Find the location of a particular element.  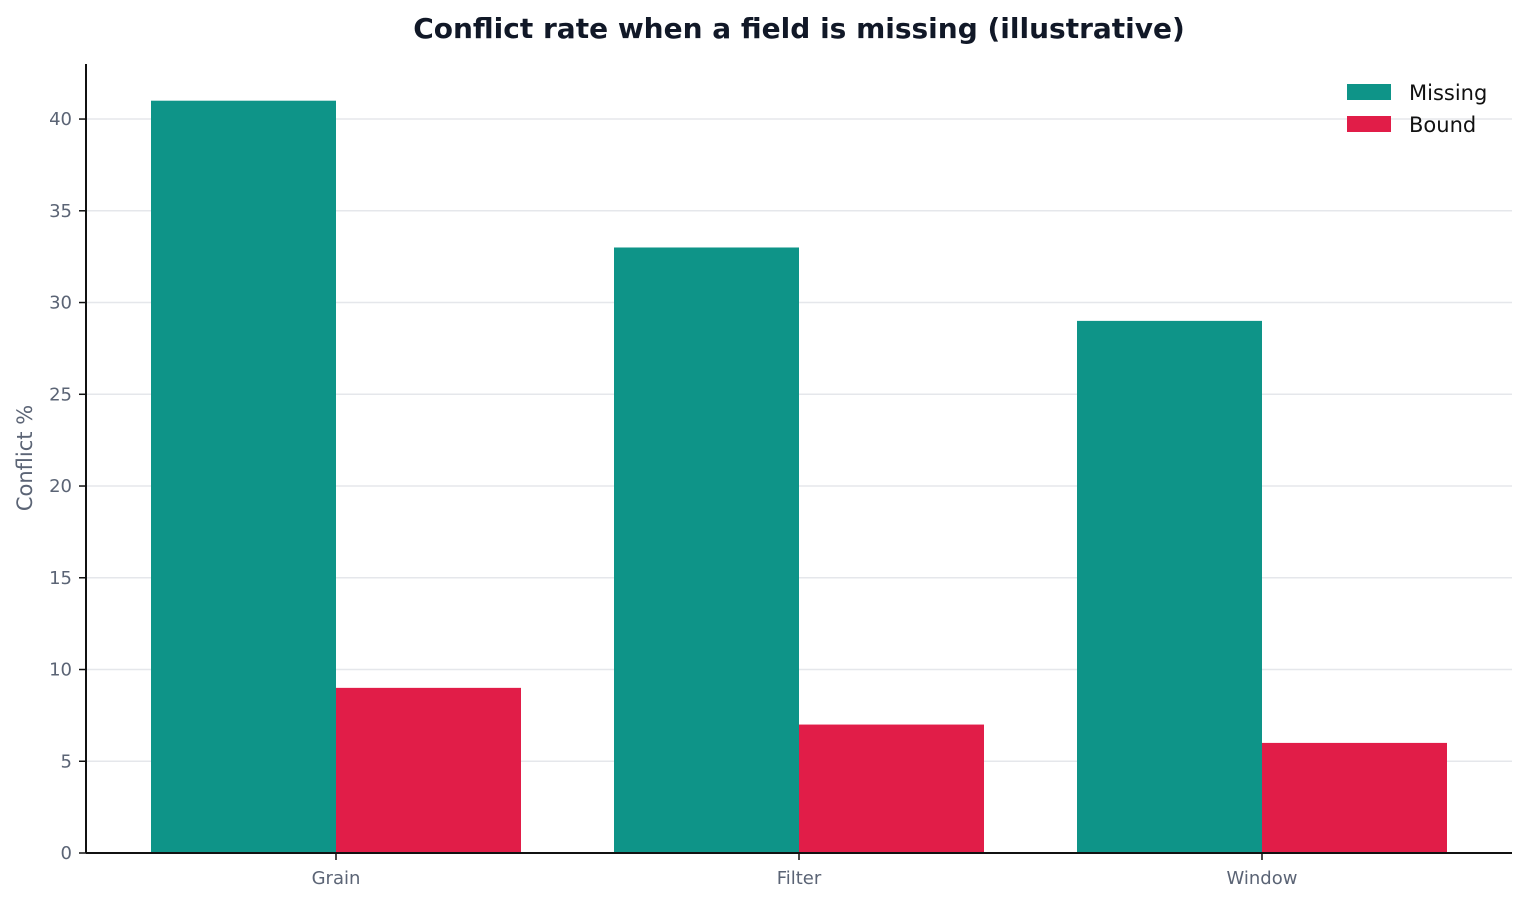

y-tick-label: 25 is located at coordinates (60, 394).